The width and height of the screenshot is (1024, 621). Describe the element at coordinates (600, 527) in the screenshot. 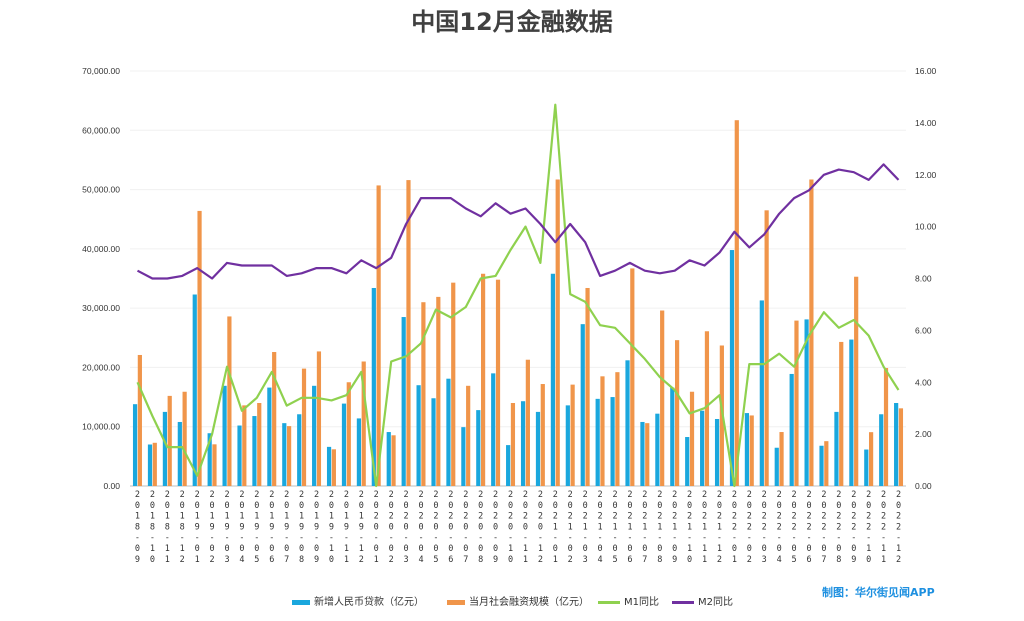

I see `x-tick-label: 2 0 2 1 -0 4` at that location.